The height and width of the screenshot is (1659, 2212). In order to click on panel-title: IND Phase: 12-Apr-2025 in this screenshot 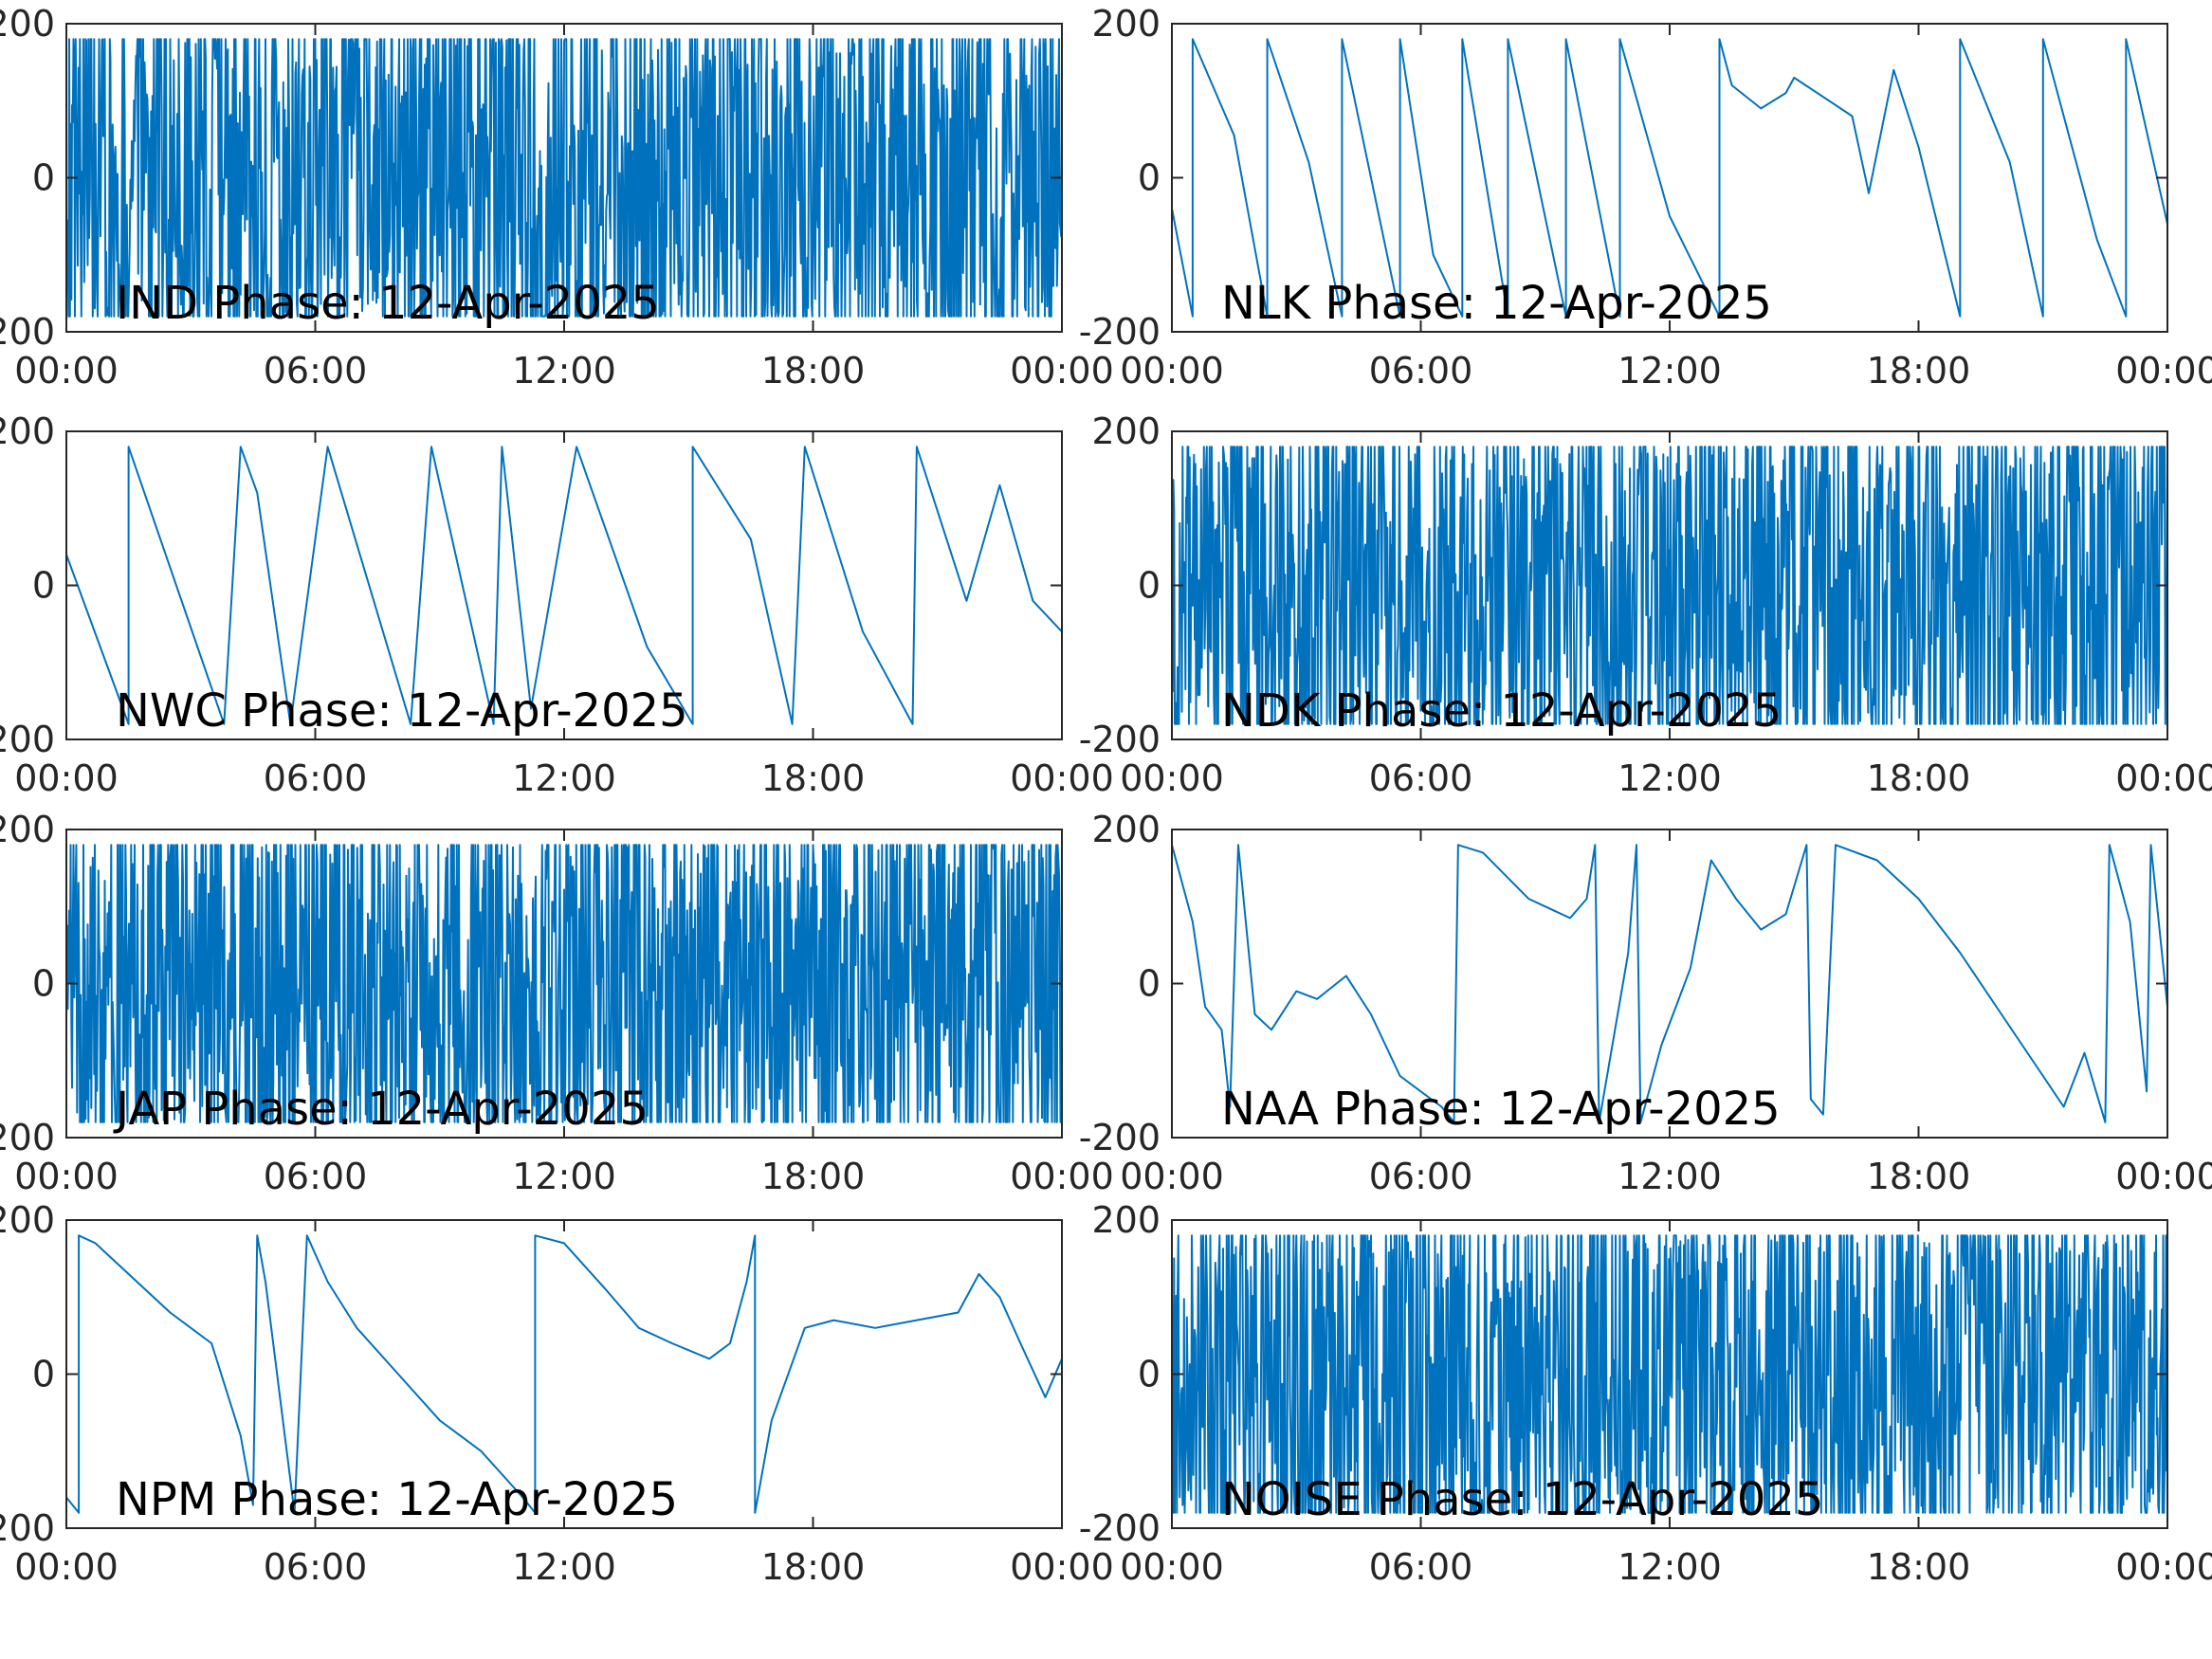, I will do `click(388, 303)`.